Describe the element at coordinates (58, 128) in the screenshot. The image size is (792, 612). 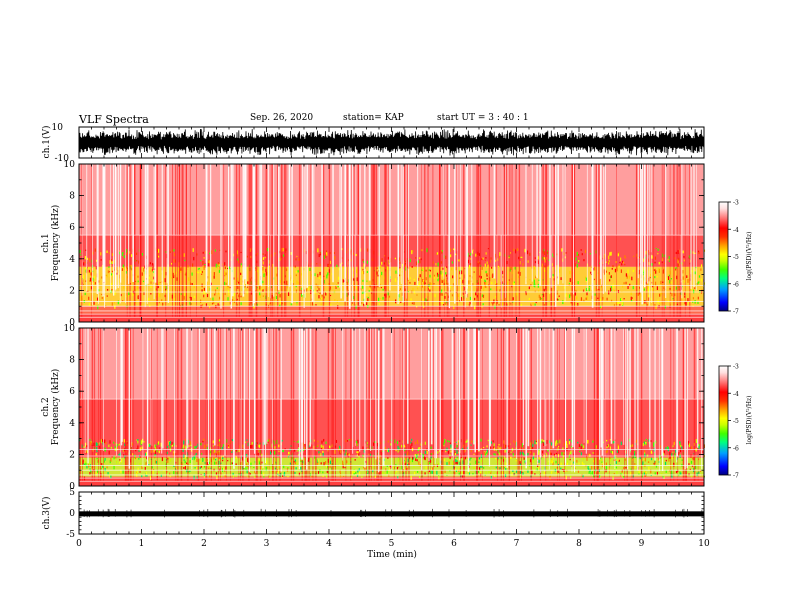
I see `ch1-ytick-label-top: 10` at that location.